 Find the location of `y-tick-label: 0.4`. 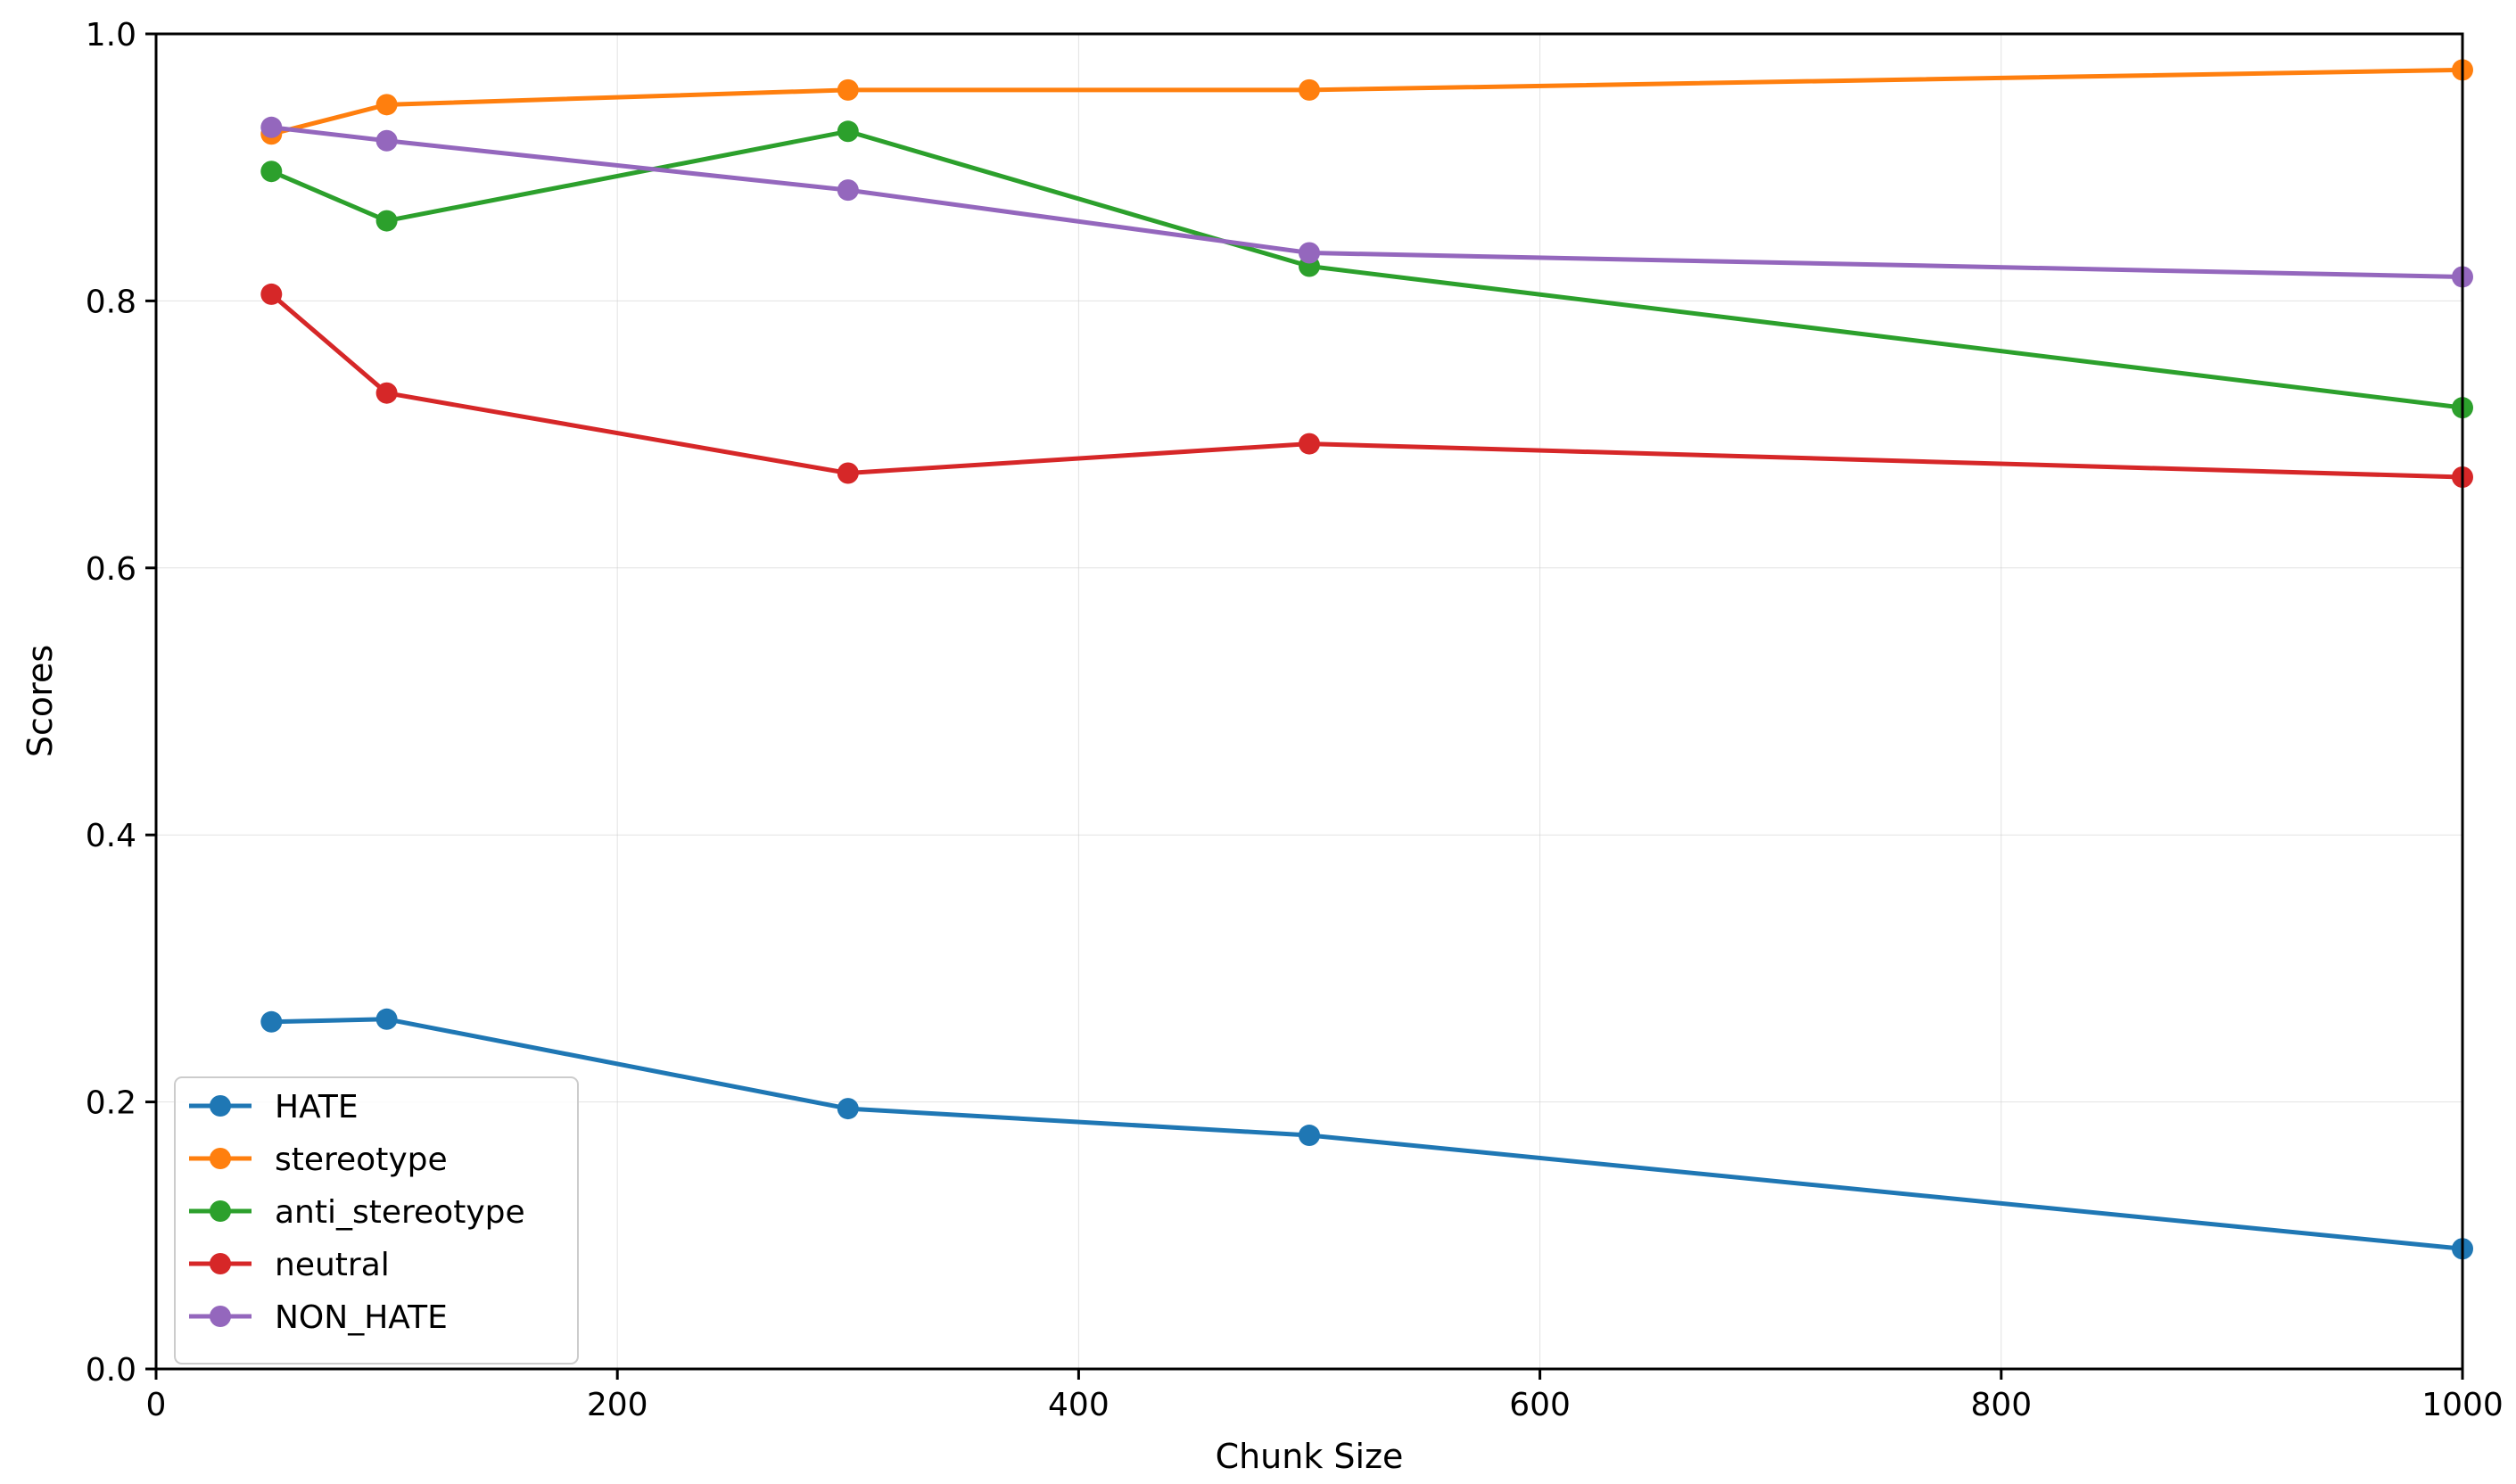

y-tick-label: 0.4 is located at coordinates (111, 836).